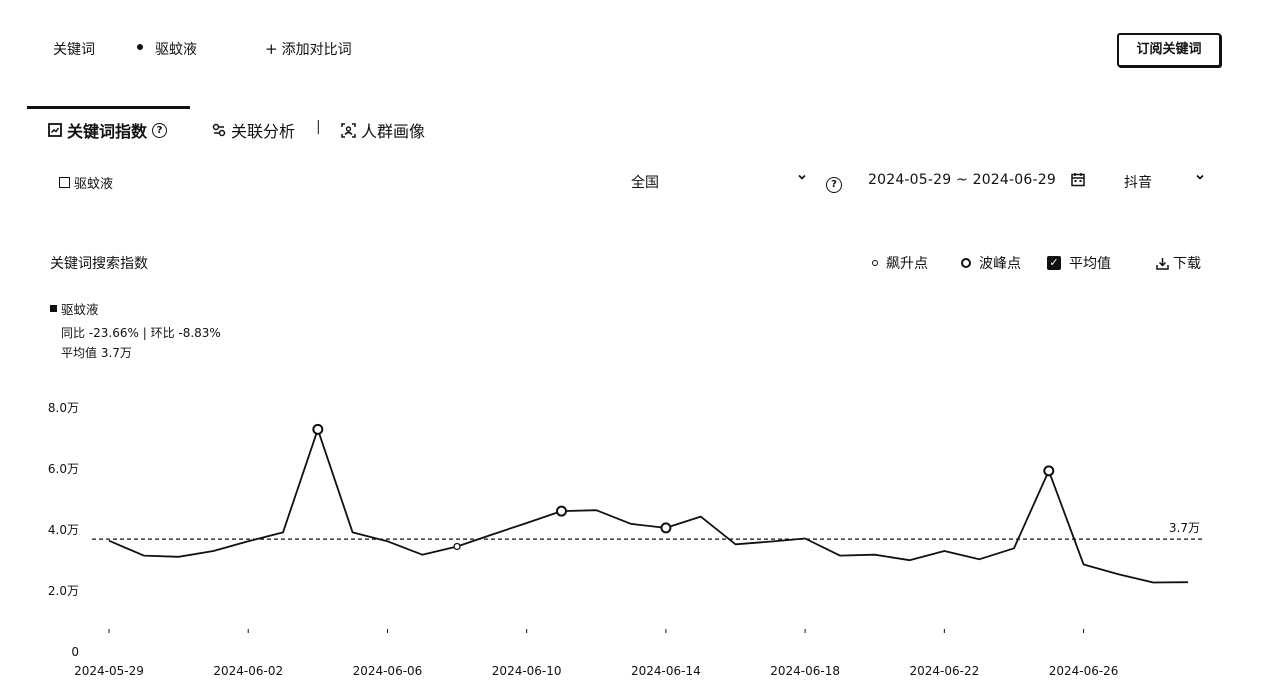  I want to click on x-tick-label: 2024-06-22, so click(944, 671).